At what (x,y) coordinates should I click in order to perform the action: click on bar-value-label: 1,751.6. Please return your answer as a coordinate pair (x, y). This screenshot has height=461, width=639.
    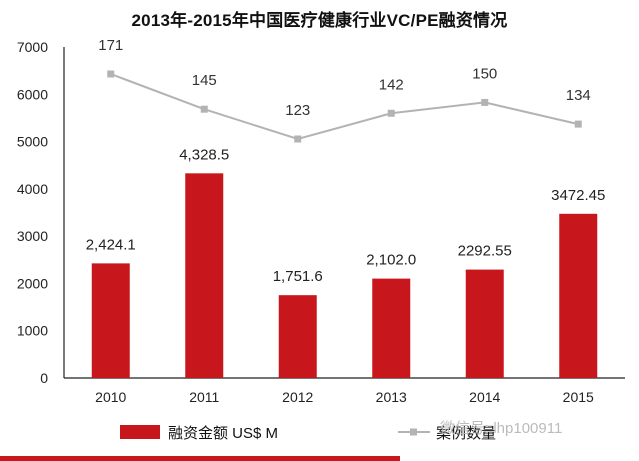
    Looking at the image, I should click on (298, 276).